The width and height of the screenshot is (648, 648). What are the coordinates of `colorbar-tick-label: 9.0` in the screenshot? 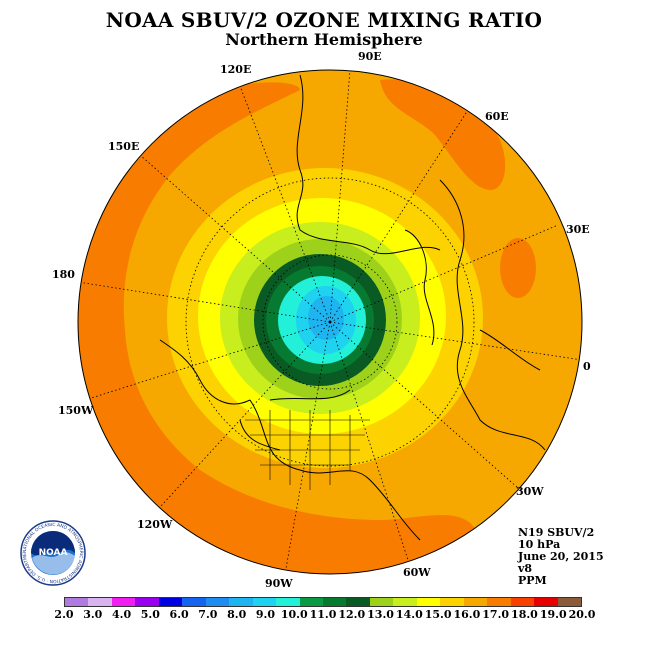 It's located at (265, 614).